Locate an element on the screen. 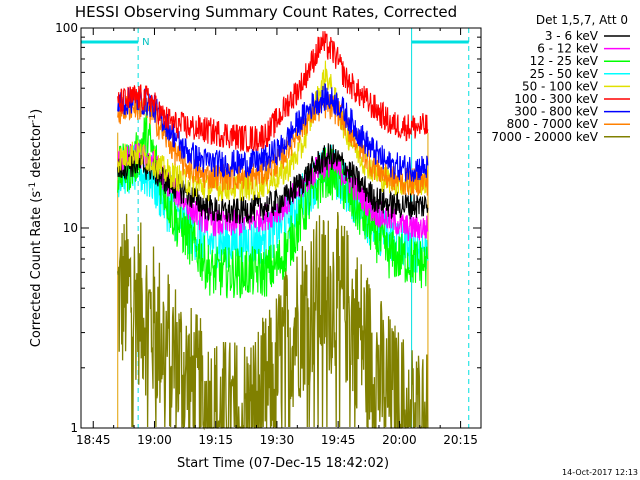 Image resolution: width=640 pixels, height=480 pixels. y-axis-label: Corrected Count Rate (s-1 detector-1) is located at coordinates (36, 228).